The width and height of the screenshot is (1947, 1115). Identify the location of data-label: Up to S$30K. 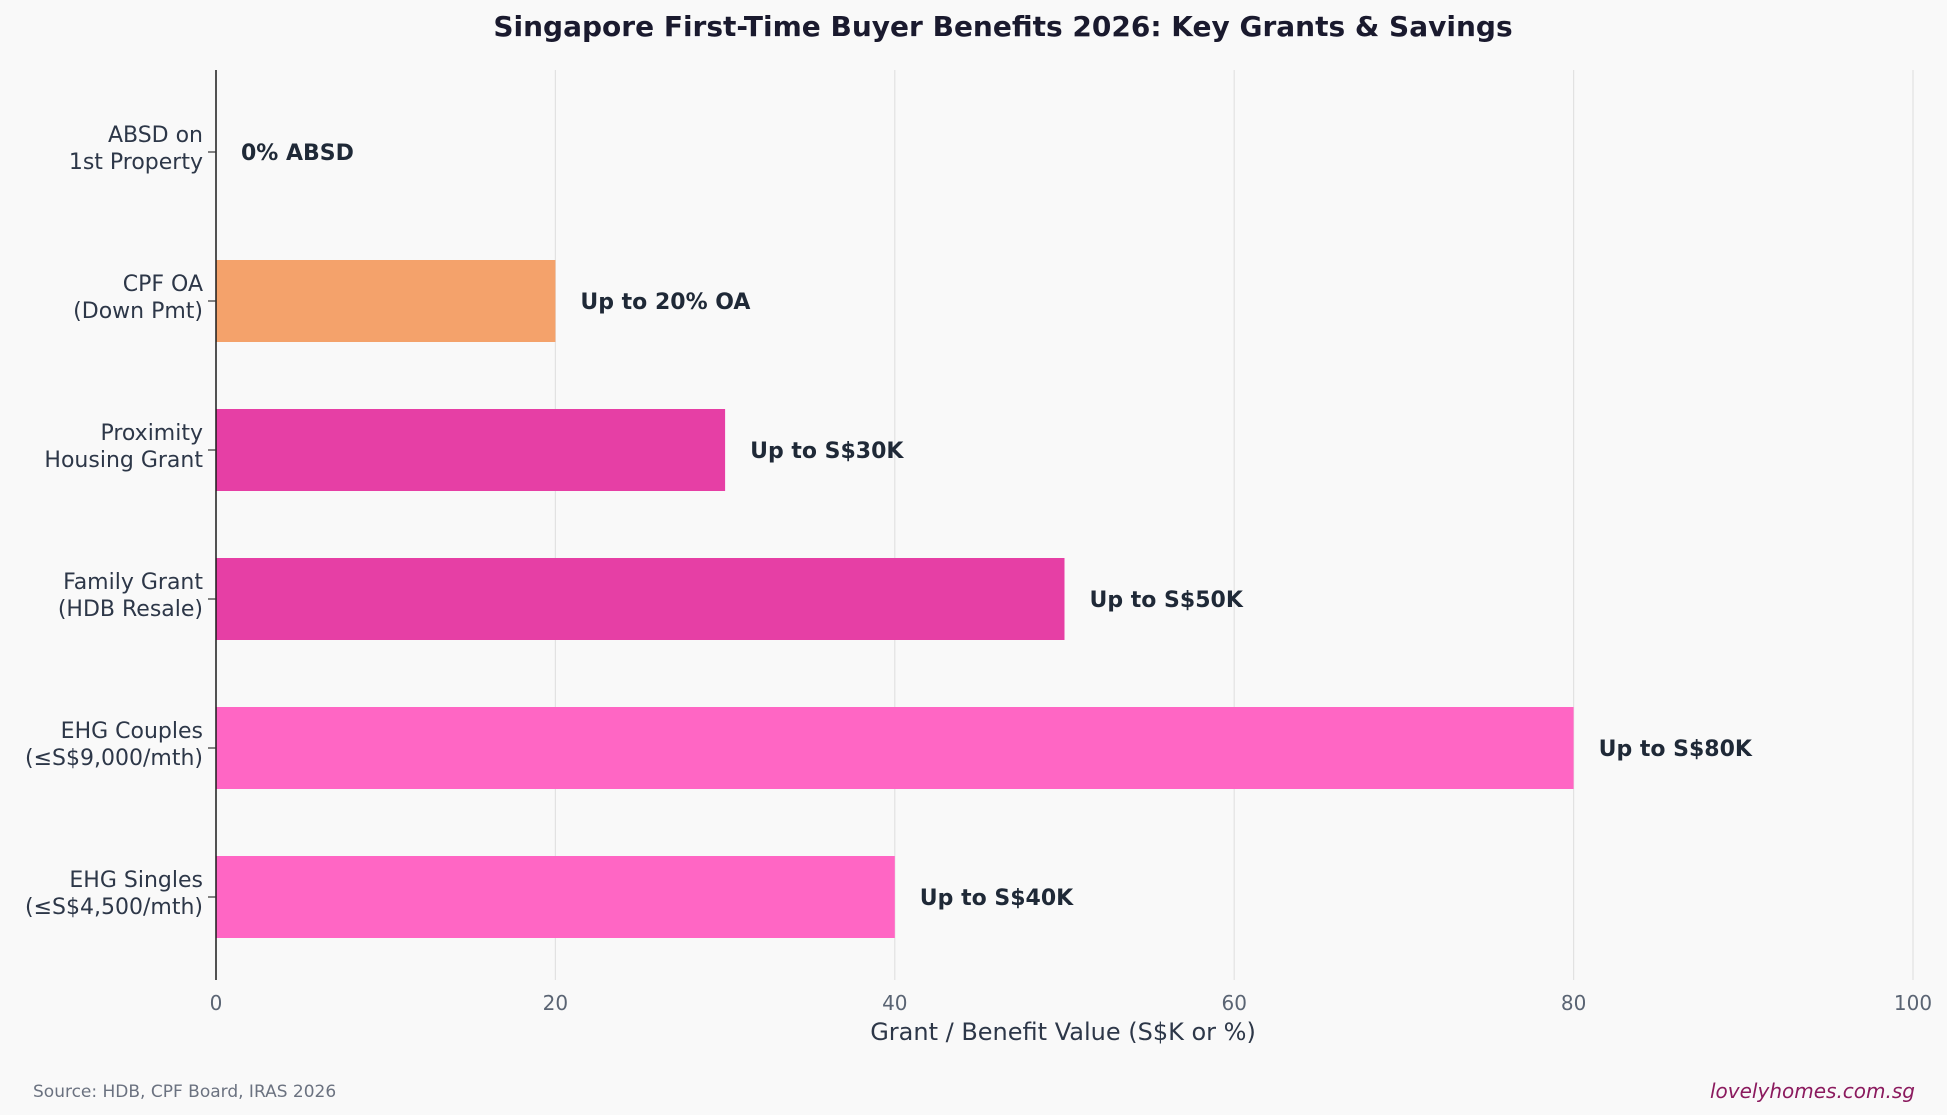
(827, 451).